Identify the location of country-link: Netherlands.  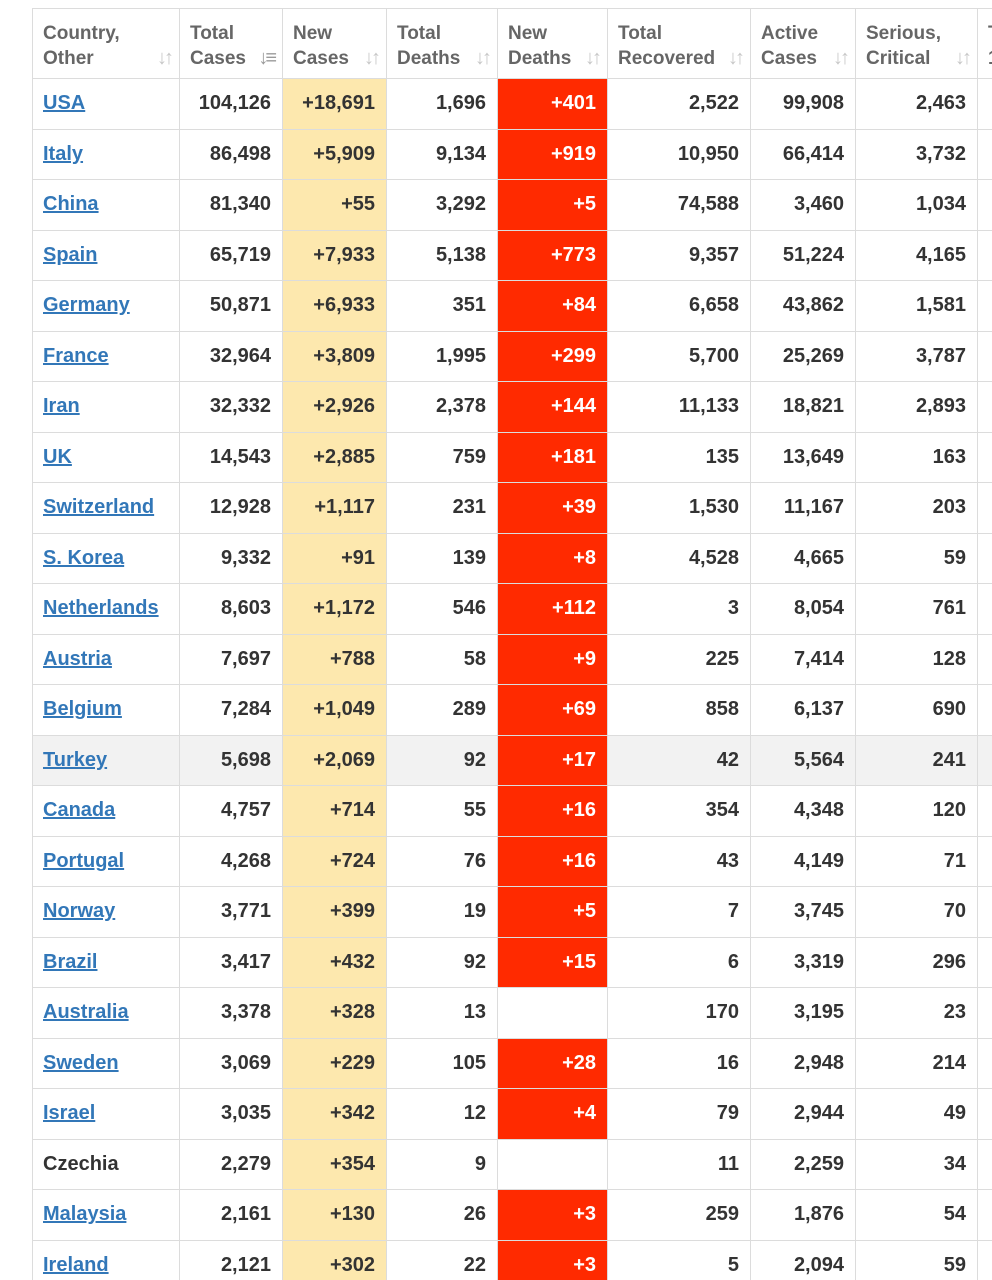
(101, 608).